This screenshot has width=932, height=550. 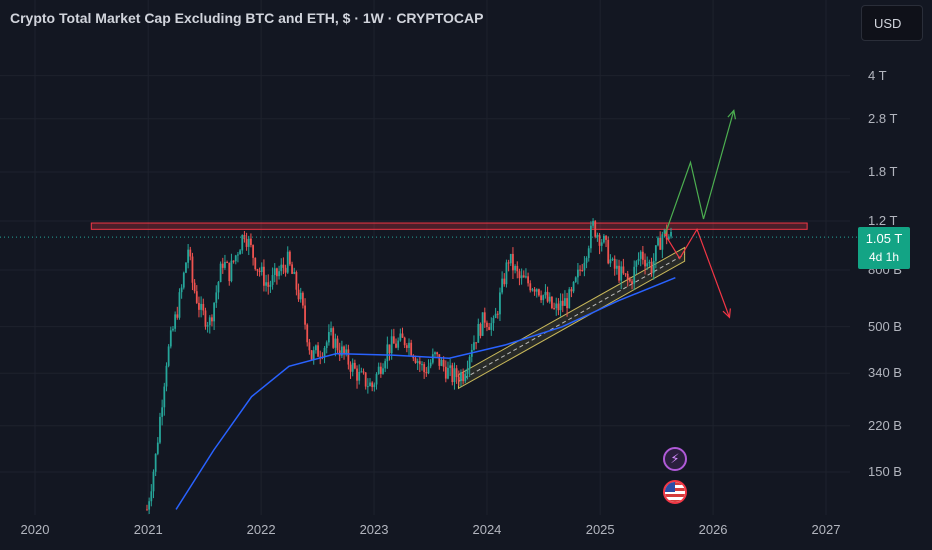 I want to click on y-tick-label: 500 B, so click(x=885, y=326).